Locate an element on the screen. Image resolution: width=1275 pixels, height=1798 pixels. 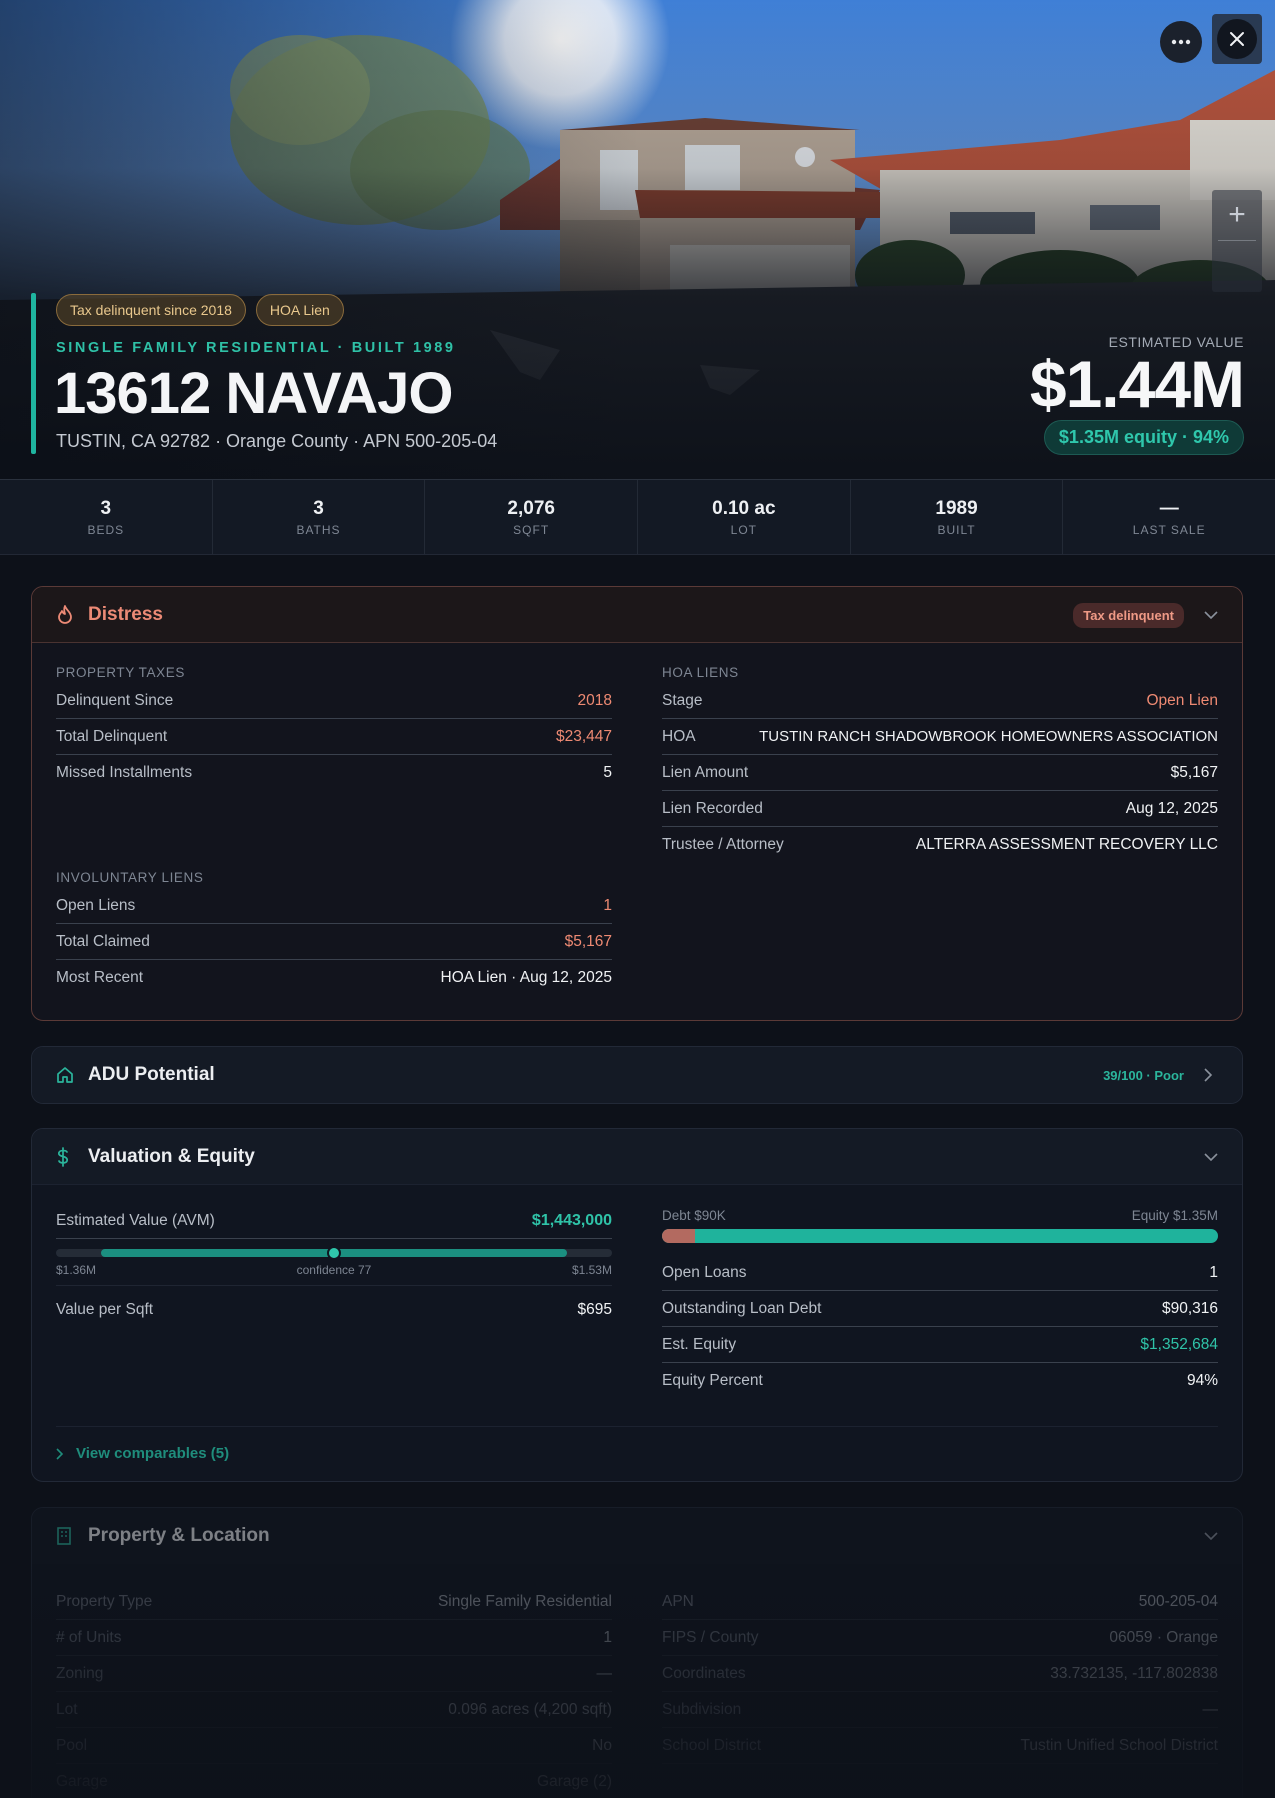
more-horizontal-icon is located at coordinates (1181, 42).